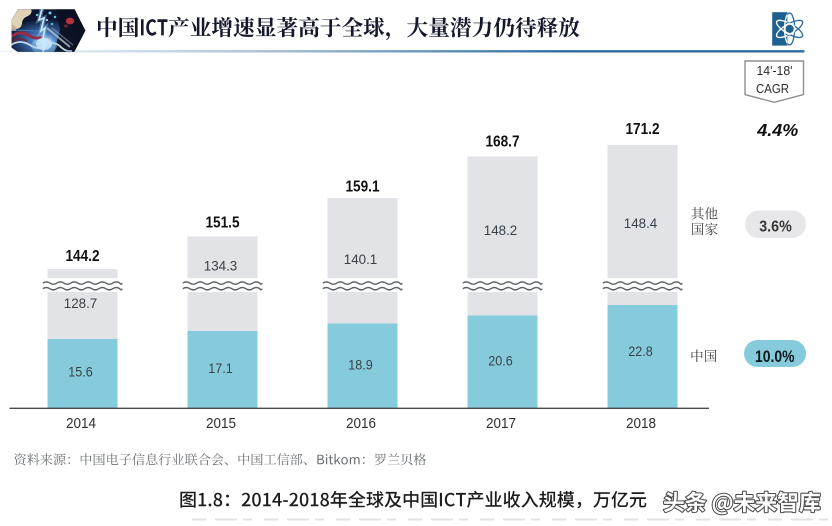 This screenshot has height=526, width=832. I want to click on svg-text: 15.6, so click(80, 373).